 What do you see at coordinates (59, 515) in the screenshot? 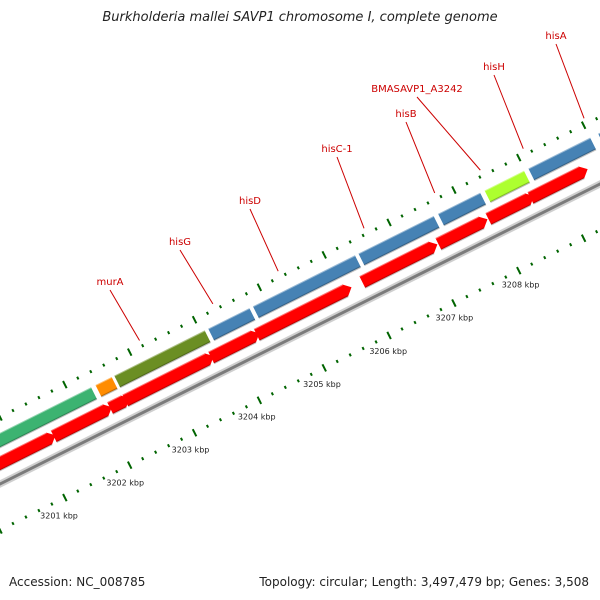
I see `kbp-label: 3201 kbp` at bounding box center [59, 515].